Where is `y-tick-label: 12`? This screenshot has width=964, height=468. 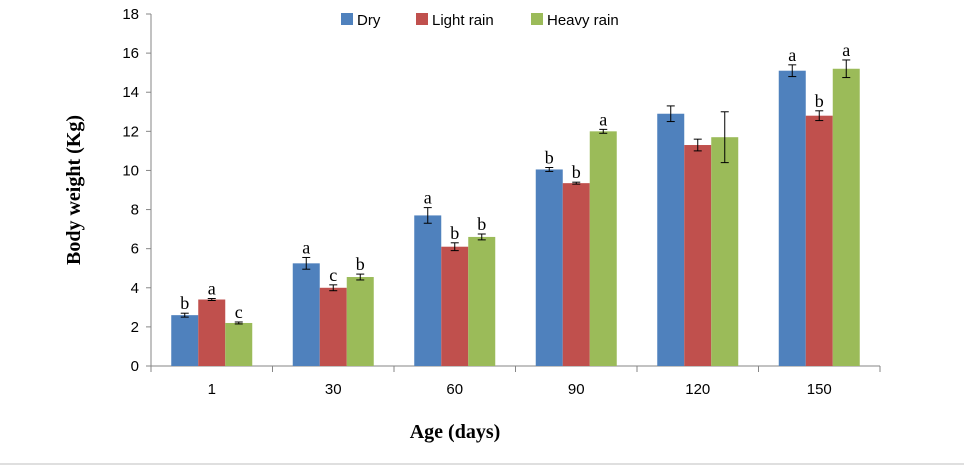
y-tick-label: 12 is located at coordinates (130, 131).